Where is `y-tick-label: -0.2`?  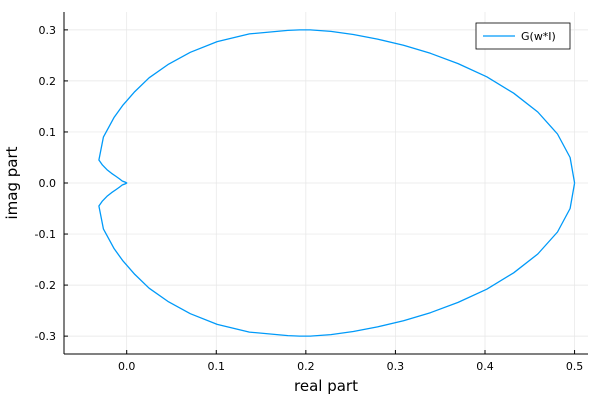 y-tick-label: -0.2 is located at coordinates (45, 285).